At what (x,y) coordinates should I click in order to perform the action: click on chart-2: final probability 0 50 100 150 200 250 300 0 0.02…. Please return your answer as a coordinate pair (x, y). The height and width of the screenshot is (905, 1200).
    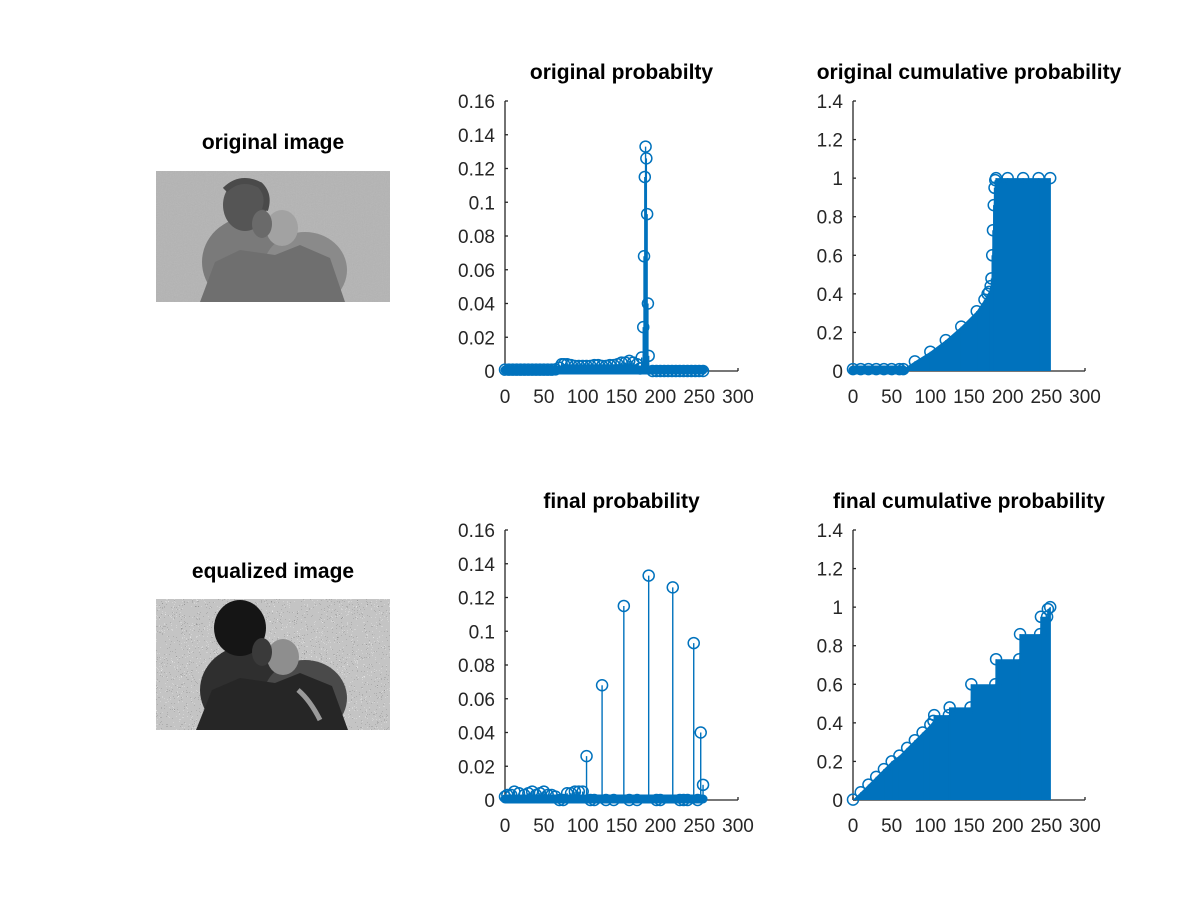
    Looking at the image, I should click on (606, 663).